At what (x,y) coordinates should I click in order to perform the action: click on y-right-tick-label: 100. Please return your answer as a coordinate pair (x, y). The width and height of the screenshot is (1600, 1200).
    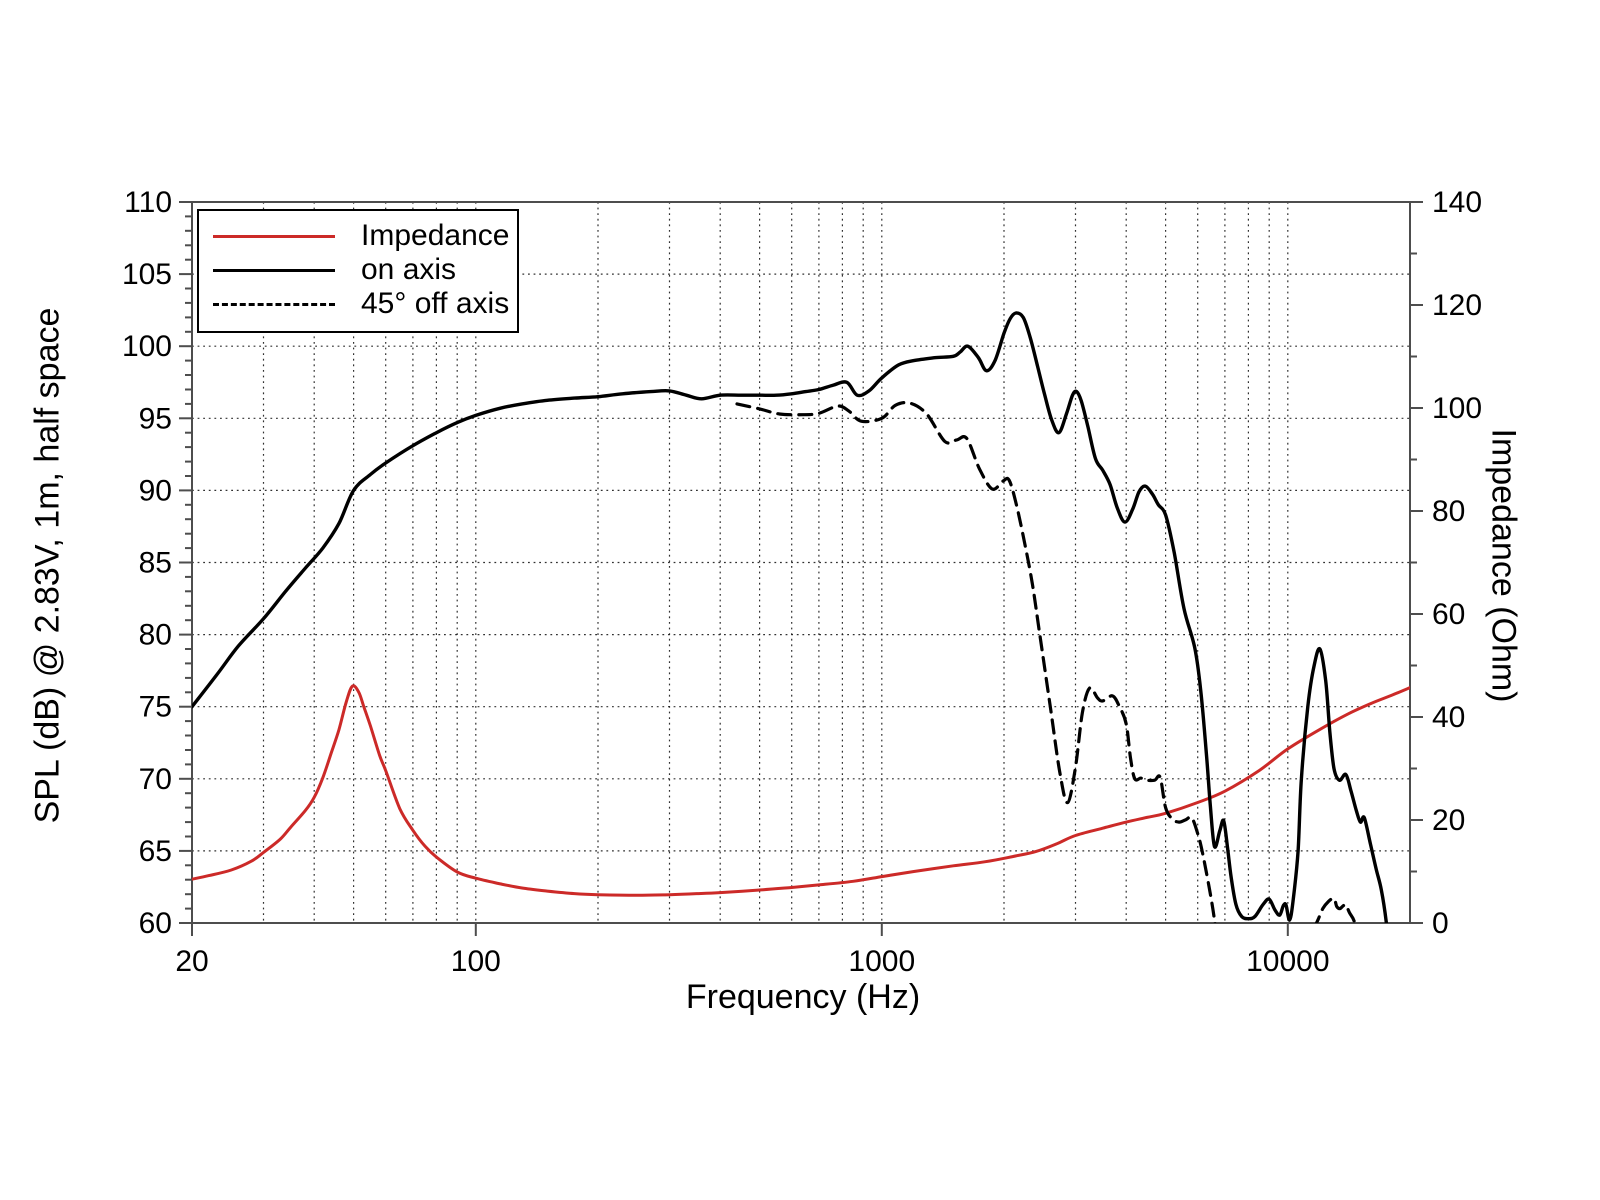
    Looking at the image, I should click on (1457, 408).